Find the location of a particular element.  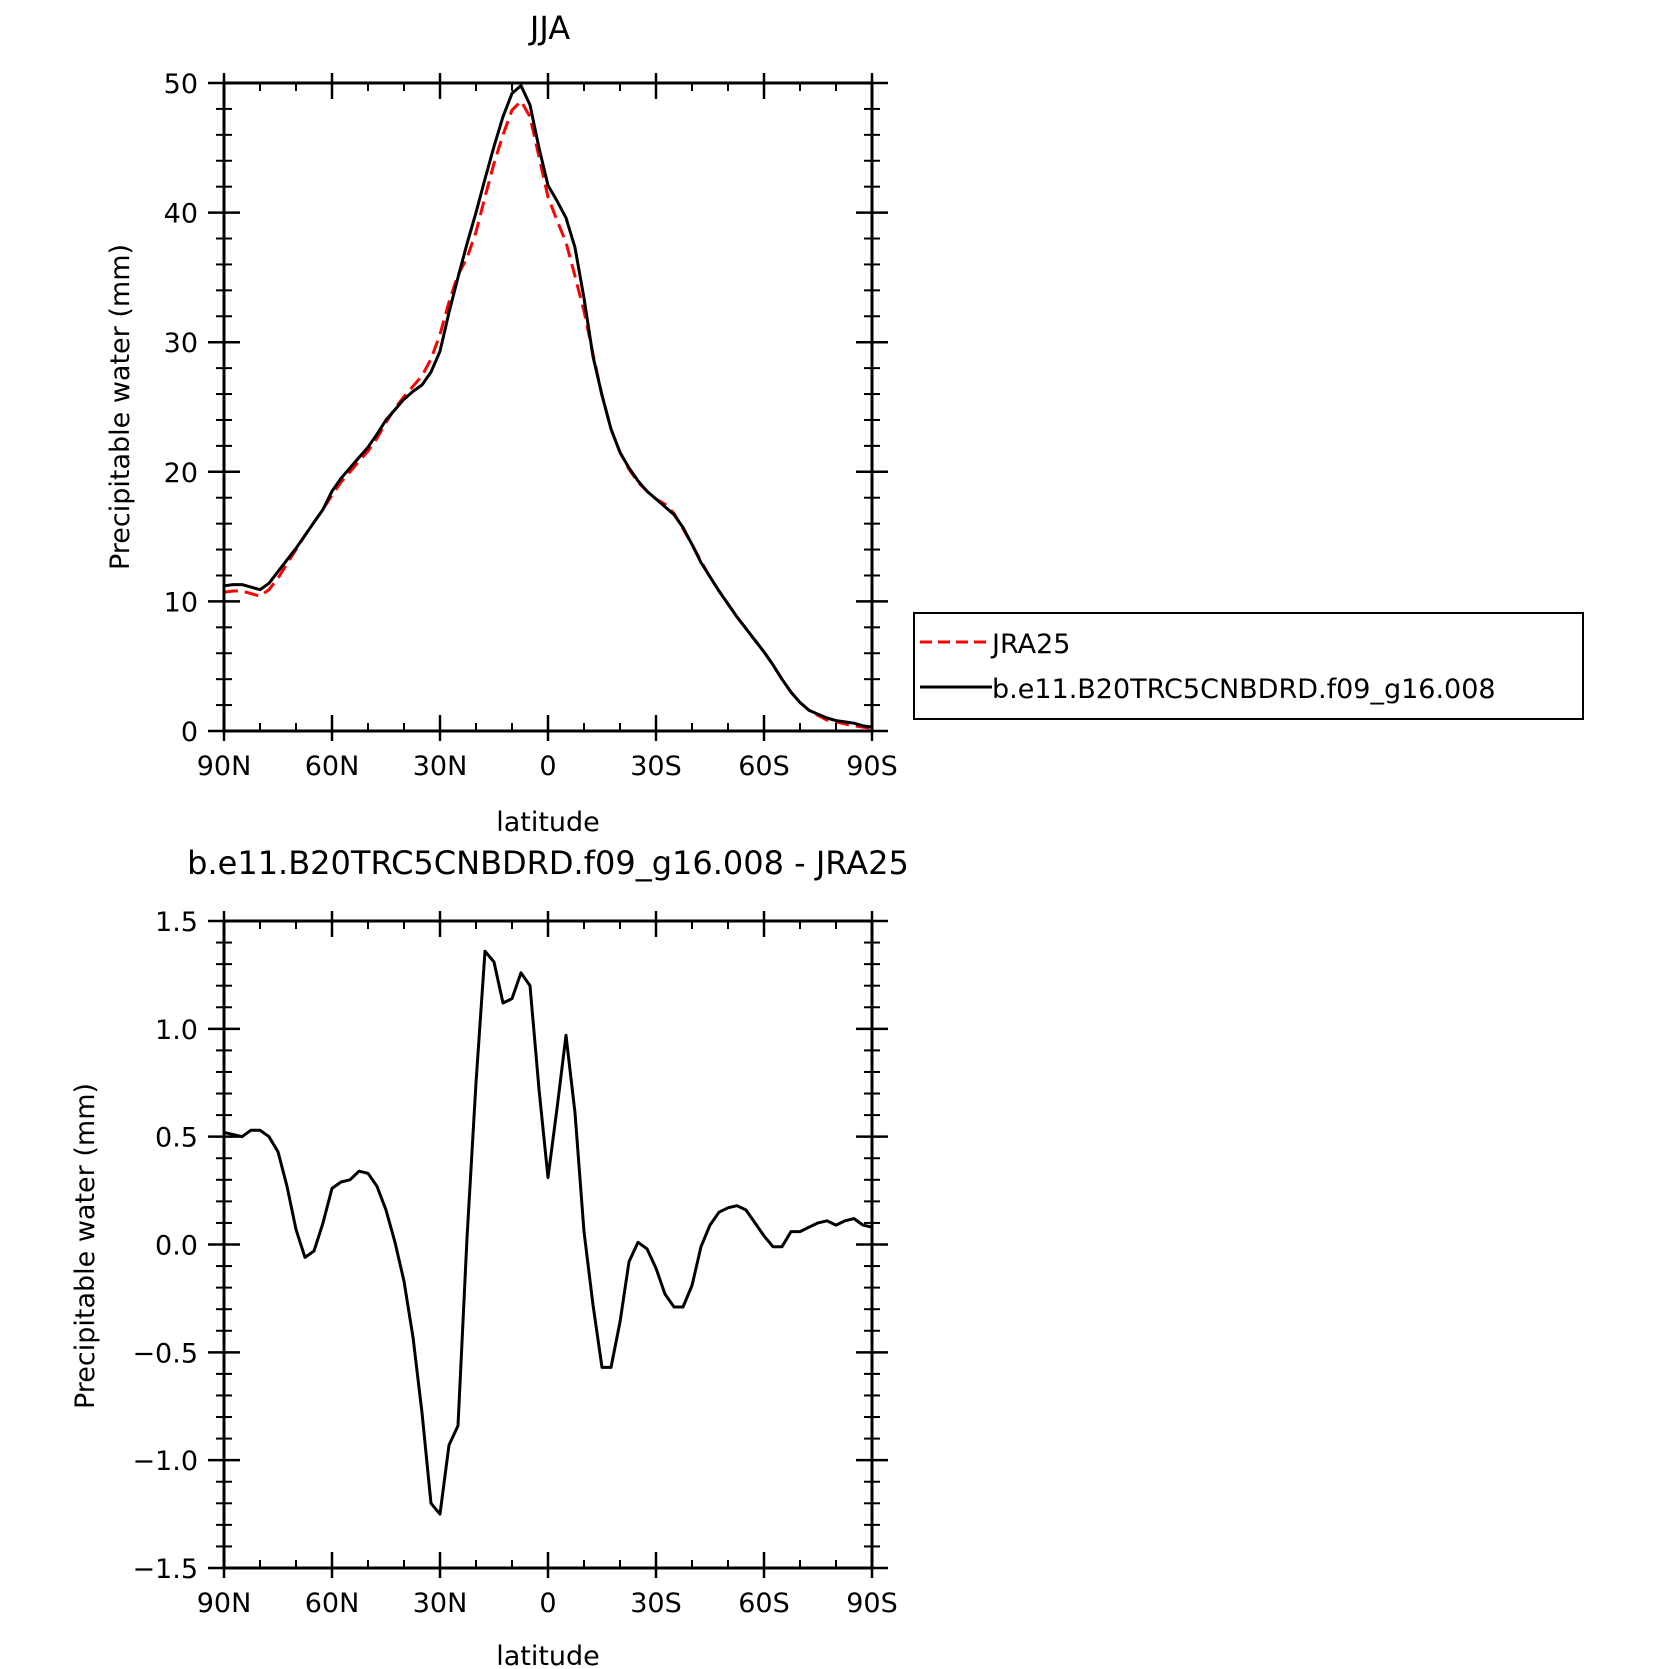

y-tick-label: 1.5 is located at coordinates (176, 922).